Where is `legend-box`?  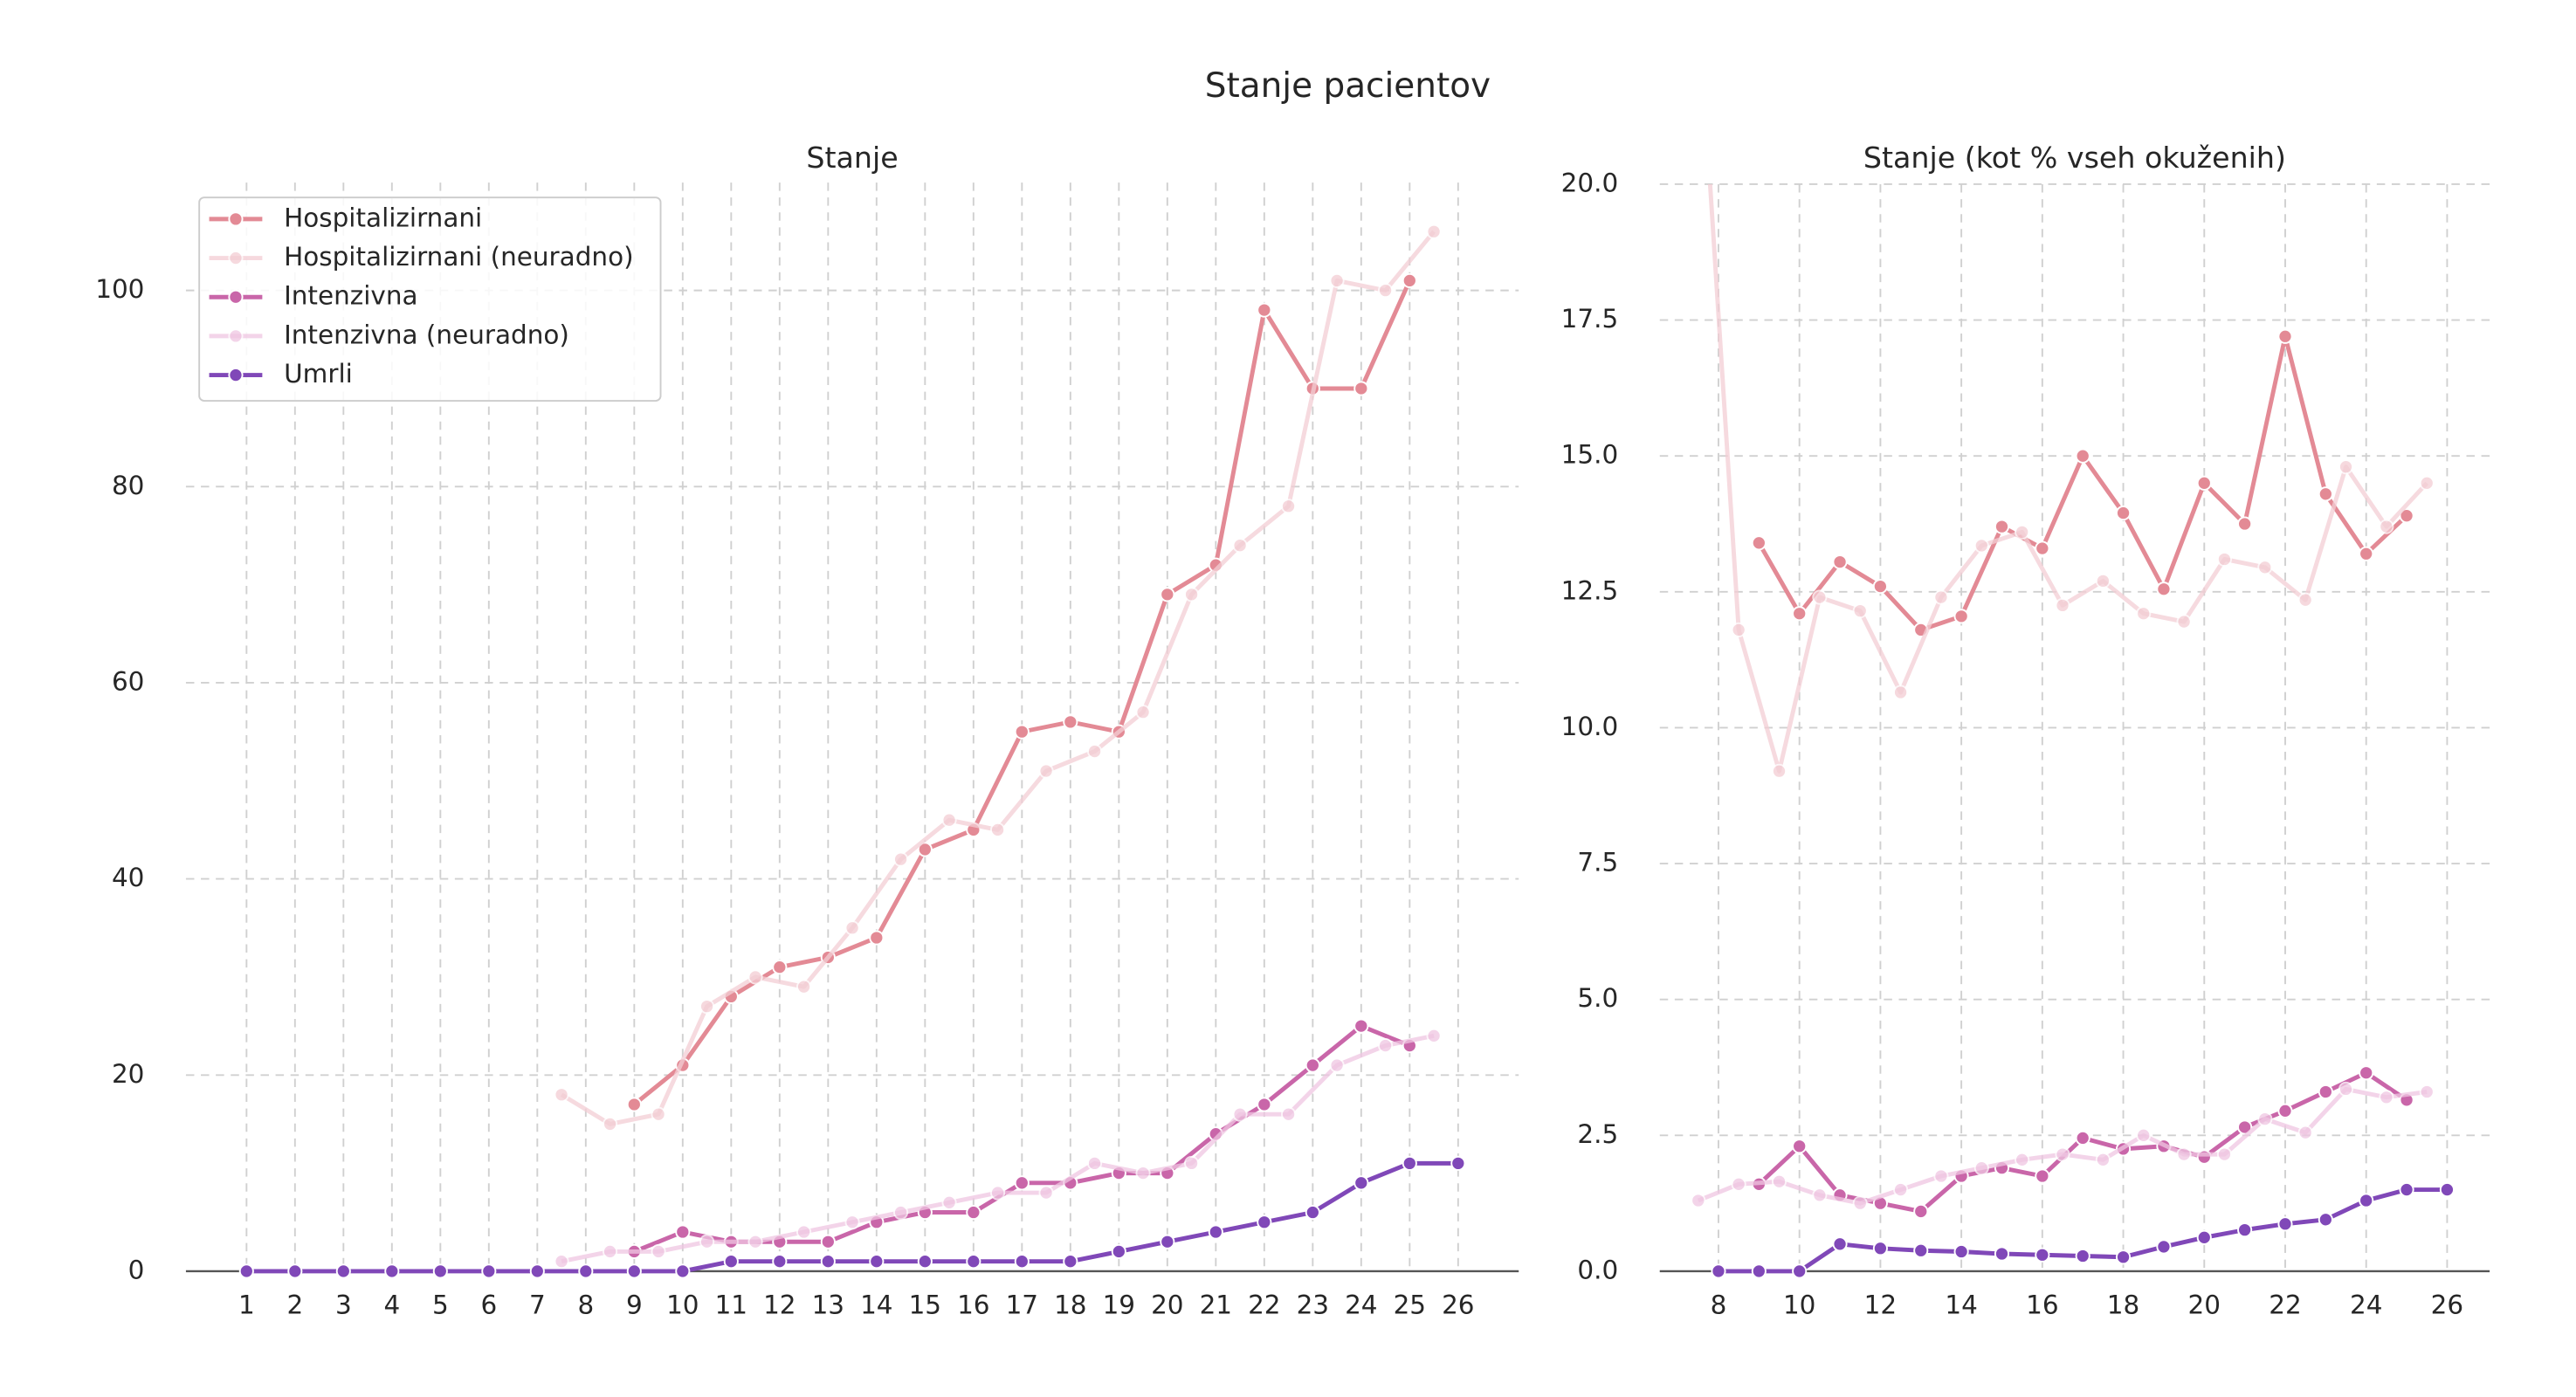 legend-box is located at coordinates (430, 299).